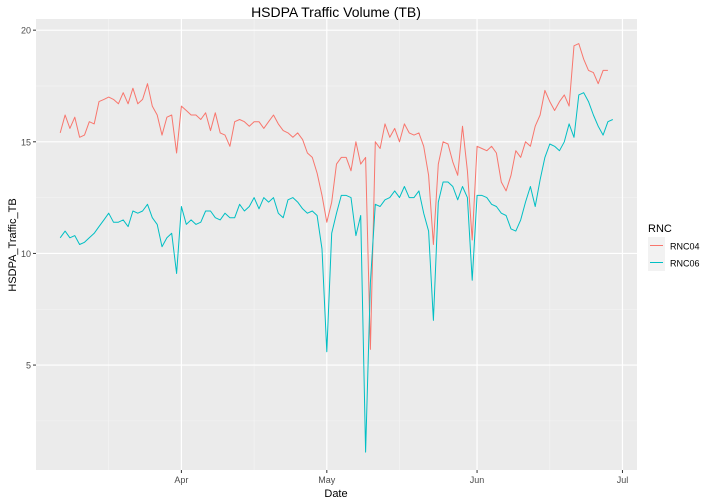 The height and width of the screenshot is (504, 720). I want to click on x-tick-label: Apr, so click(181, 480).